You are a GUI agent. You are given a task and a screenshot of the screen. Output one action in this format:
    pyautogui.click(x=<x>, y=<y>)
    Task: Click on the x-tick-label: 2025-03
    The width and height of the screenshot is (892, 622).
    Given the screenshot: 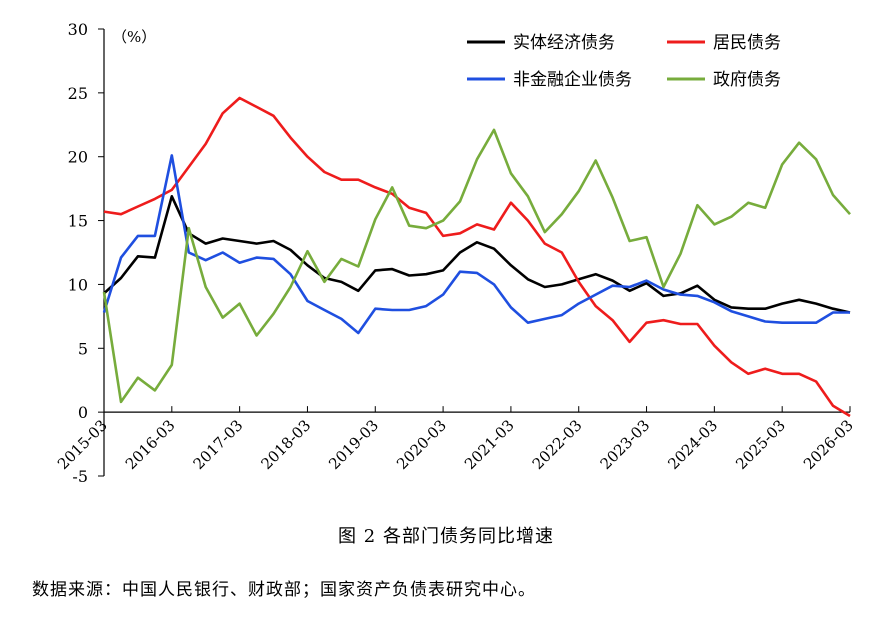 What is the action you would take?
    pyautogui.click(x=760, y=444)
    